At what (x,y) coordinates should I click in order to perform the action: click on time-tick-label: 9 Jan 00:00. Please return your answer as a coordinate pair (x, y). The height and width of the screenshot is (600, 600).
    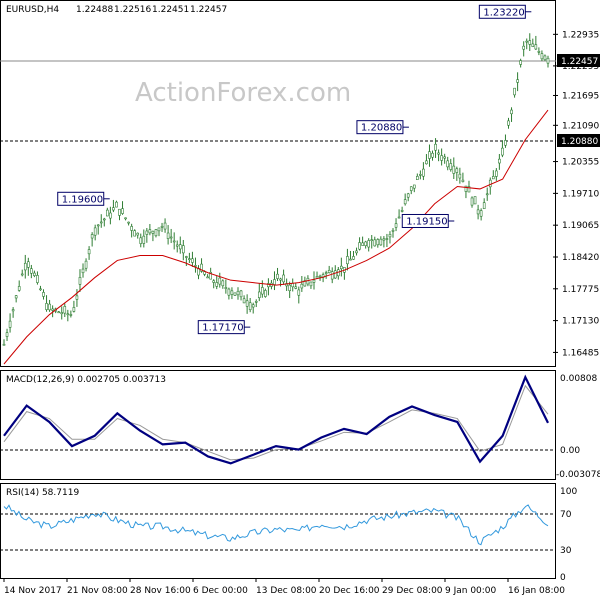
    Looking at the image, I should click on (471, 591).